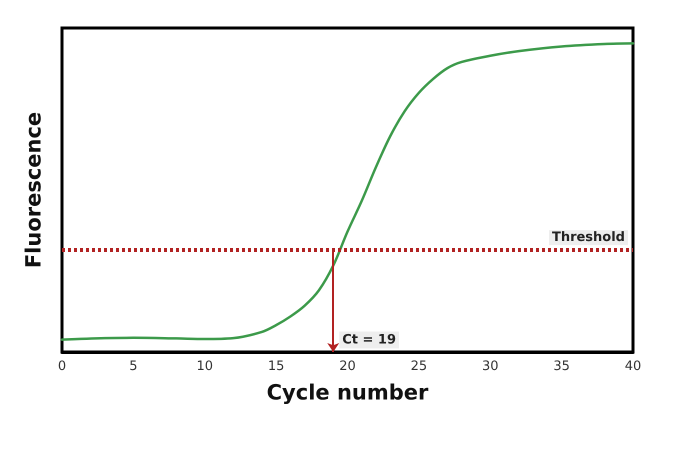  Describe the element at coordinates (133, 366) in the screenshot. I see `x-tick-label: 5` at that location.